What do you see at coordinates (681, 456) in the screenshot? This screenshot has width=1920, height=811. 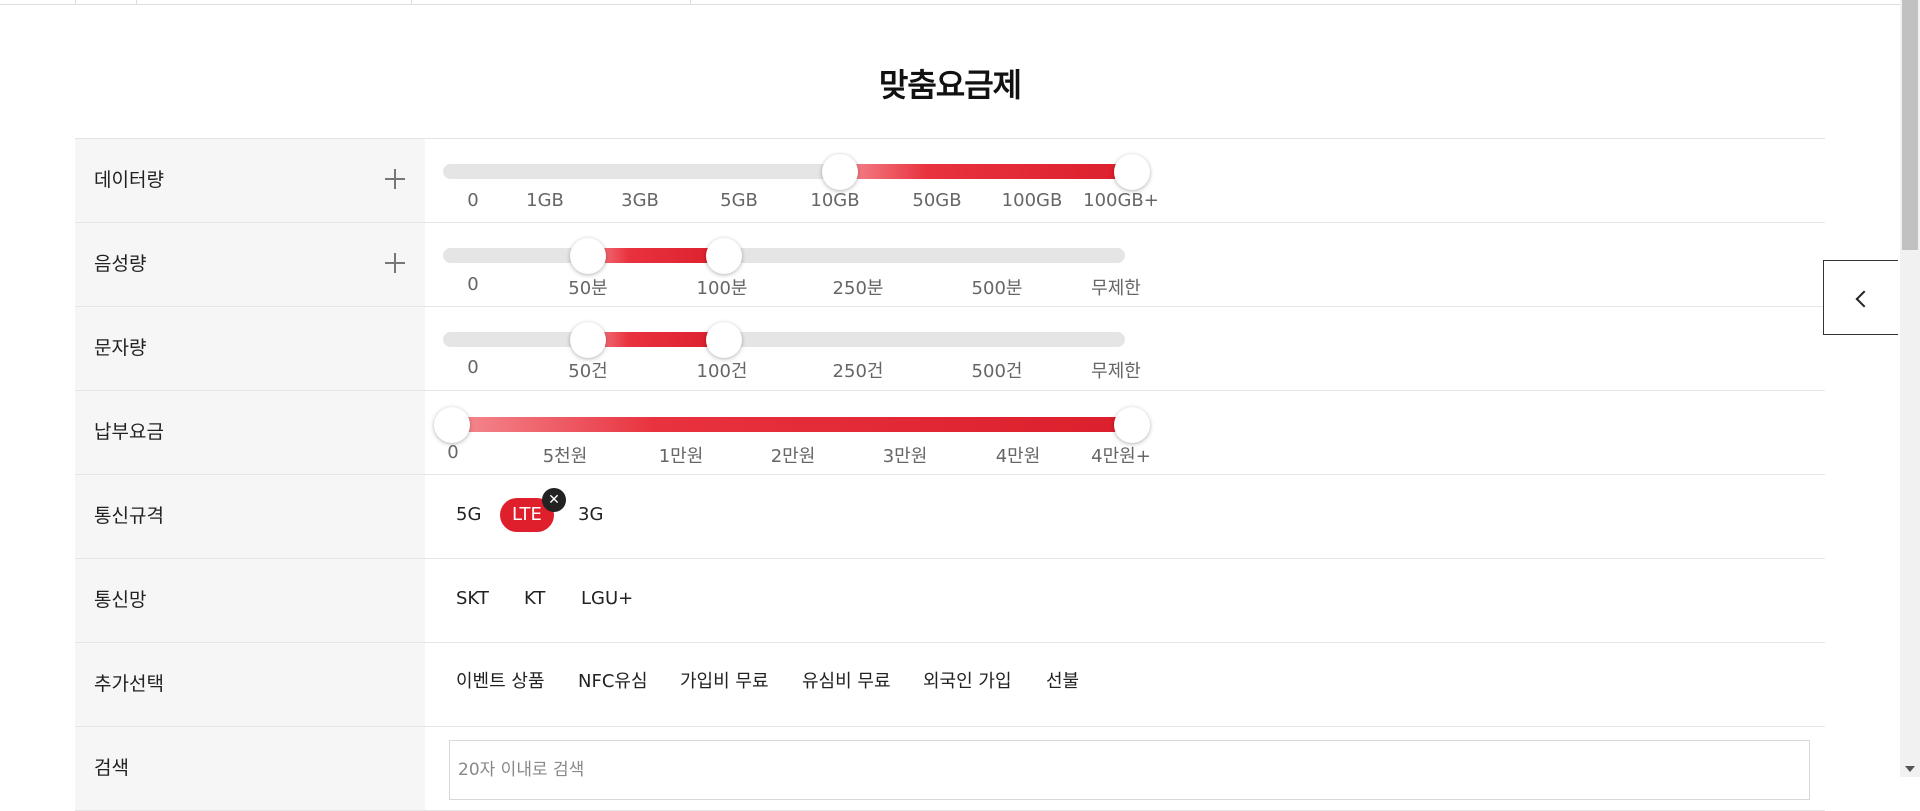 I see `fee-tick-label: 1만원` at bounding box center [681, 456].